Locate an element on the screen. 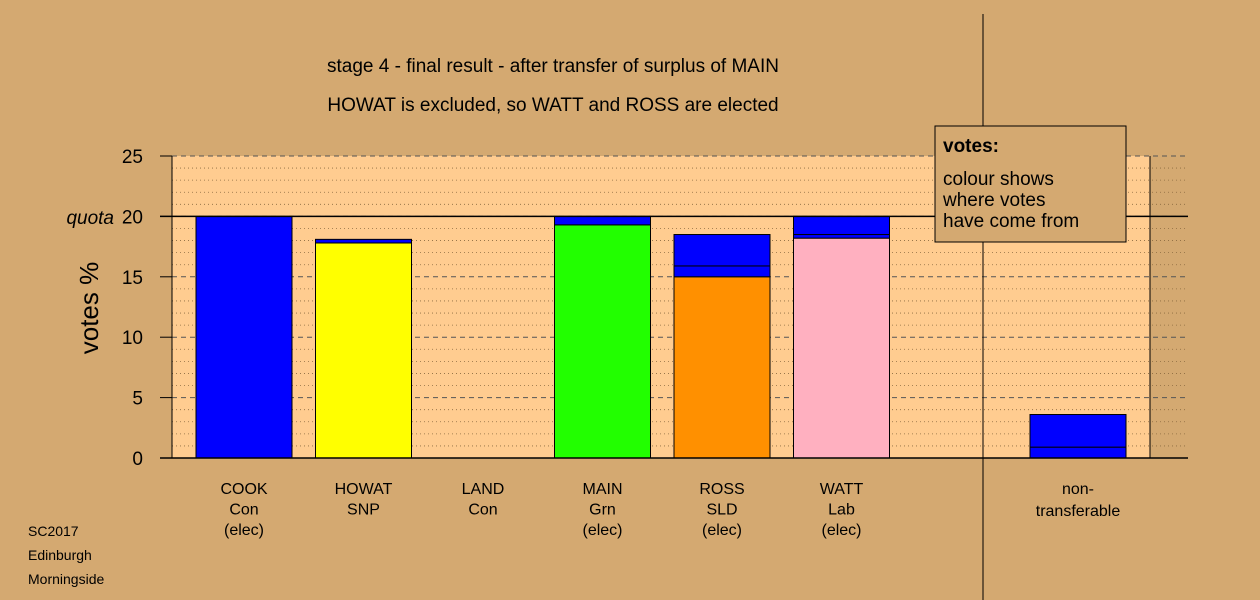 The width and height of the screenshot is (1260, 600). quota-label: quota is located at coordinates (90, 218).